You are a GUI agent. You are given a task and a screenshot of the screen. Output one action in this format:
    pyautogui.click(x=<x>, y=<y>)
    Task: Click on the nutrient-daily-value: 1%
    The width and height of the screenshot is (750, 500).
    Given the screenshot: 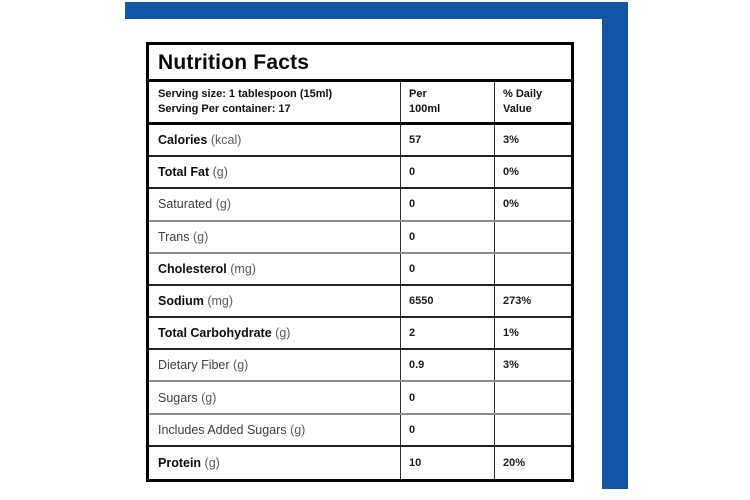 What is the action you would take?
    pyautogui.click(x=532, y=333)
    